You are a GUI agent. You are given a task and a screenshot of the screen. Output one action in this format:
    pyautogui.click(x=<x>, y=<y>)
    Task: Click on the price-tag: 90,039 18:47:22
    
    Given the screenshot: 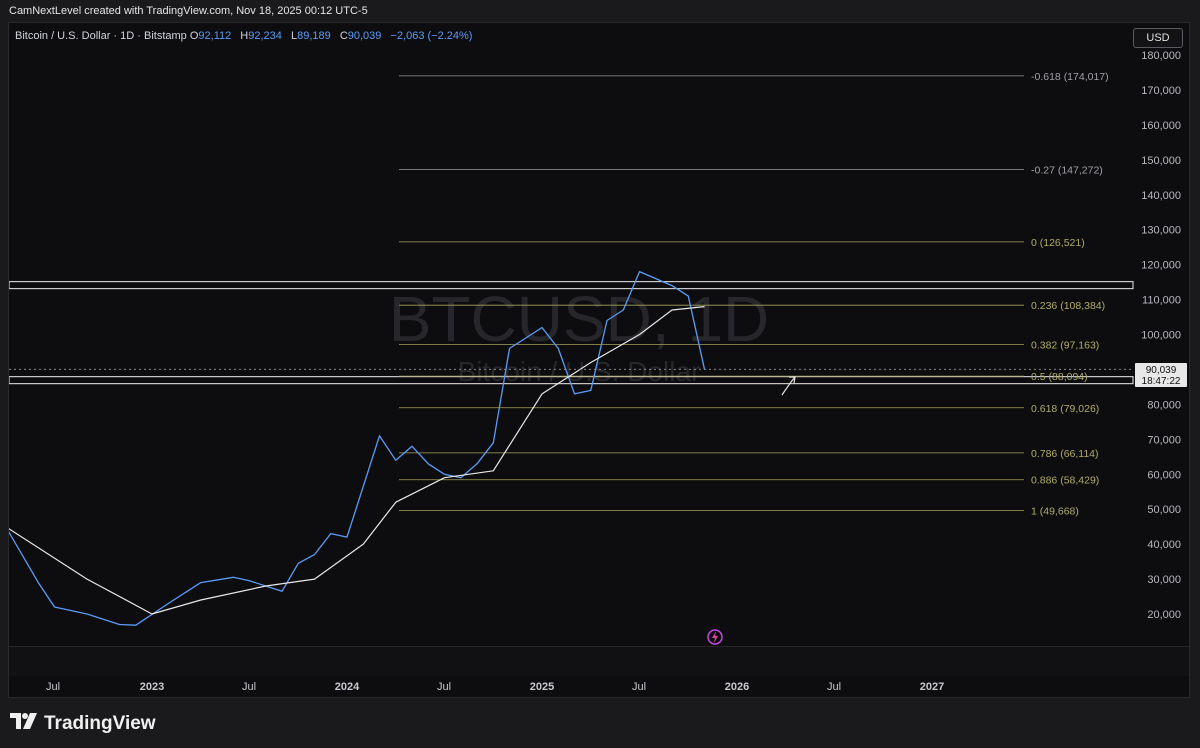 What is the action you would take?
    pyautogui.click(x=1161, y=375)
    